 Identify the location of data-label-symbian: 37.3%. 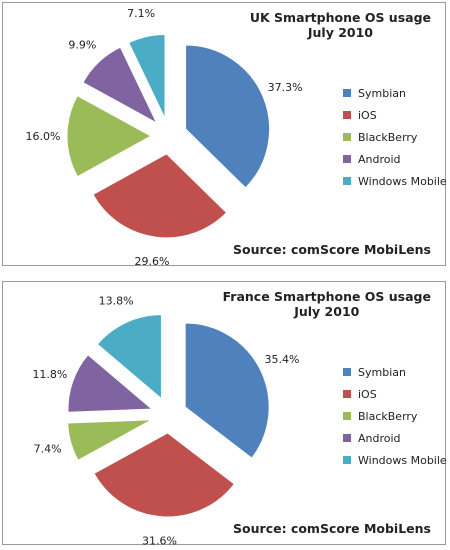
(285, 87).